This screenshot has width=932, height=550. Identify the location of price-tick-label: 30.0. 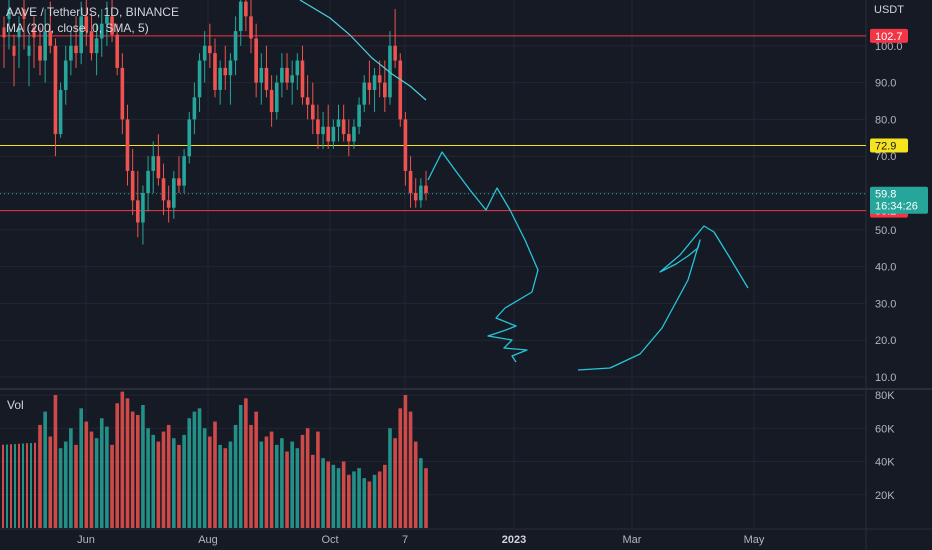
(885, 304).